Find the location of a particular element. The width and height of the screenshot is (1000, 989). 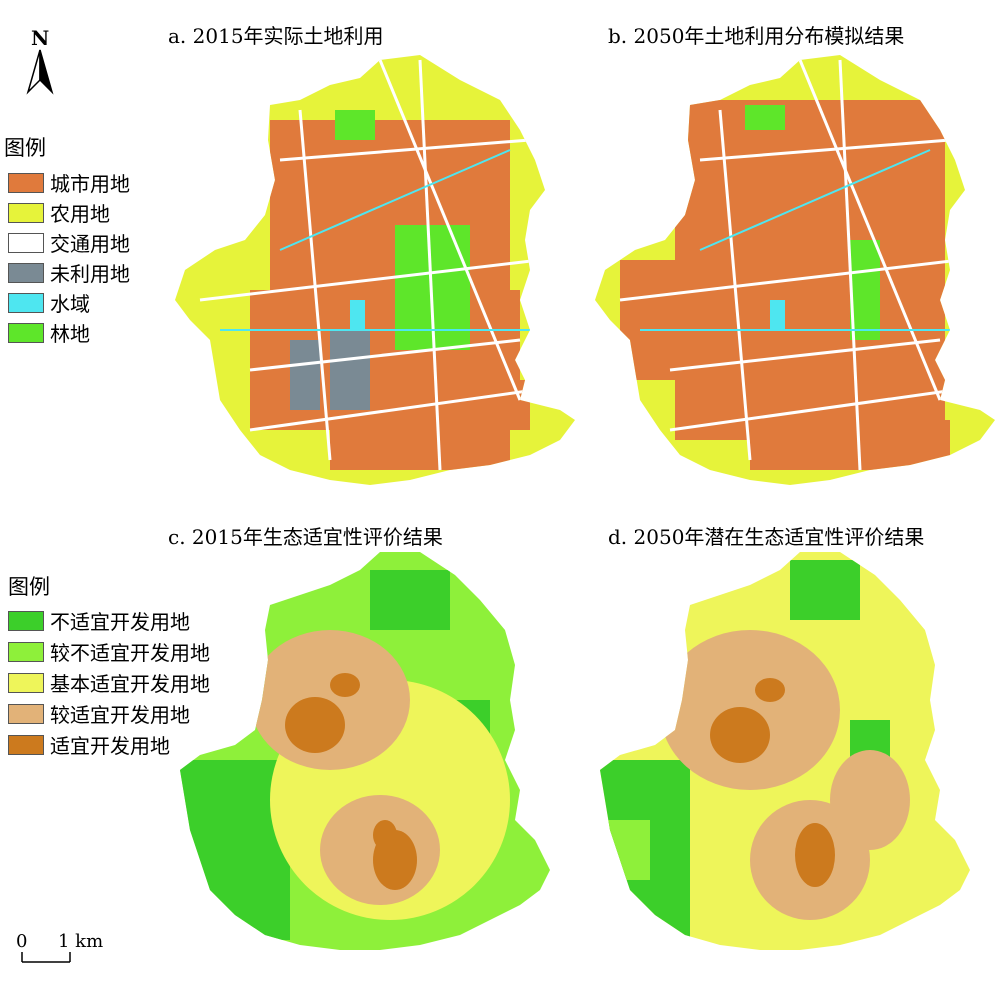

legend1-item: 城市用地 is located at coordinates (69, 182).